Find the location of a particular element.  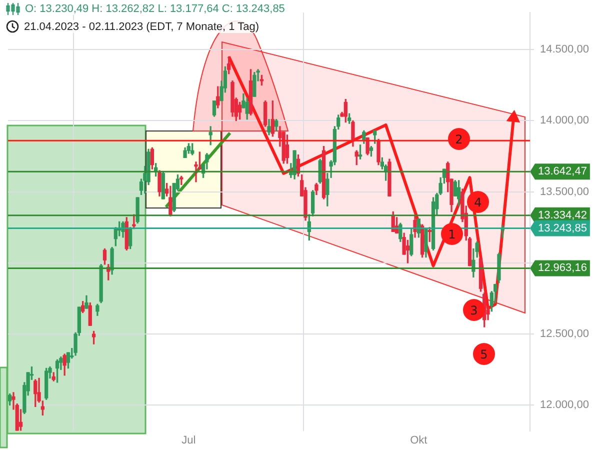

text: 21.04.2023 - 02.11.2023 (EDT, 7 Monate, 1 Tag) is located at coordinates (142, 26).